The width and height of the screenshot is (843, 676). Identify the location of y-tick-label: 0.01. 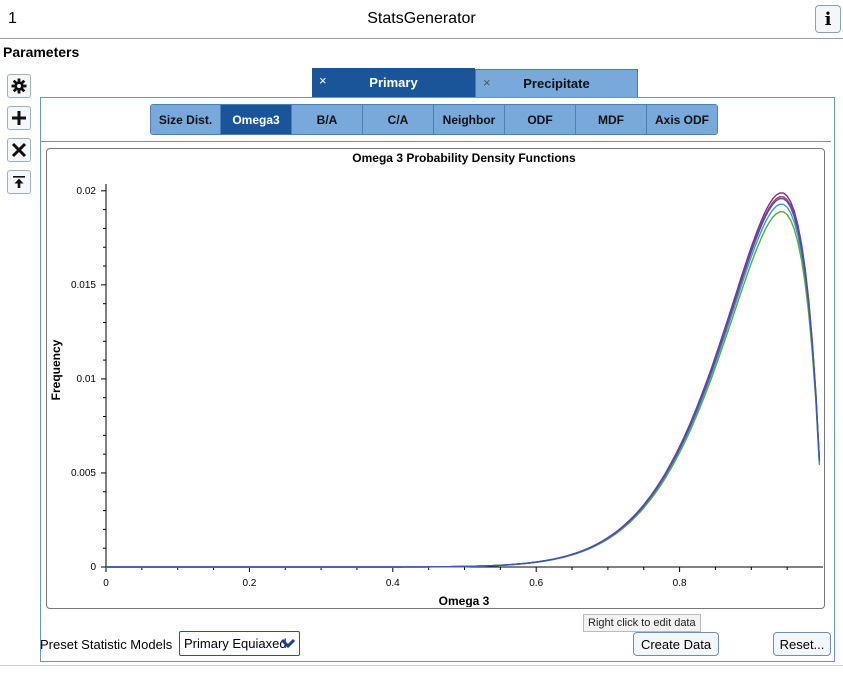
(87, 379).